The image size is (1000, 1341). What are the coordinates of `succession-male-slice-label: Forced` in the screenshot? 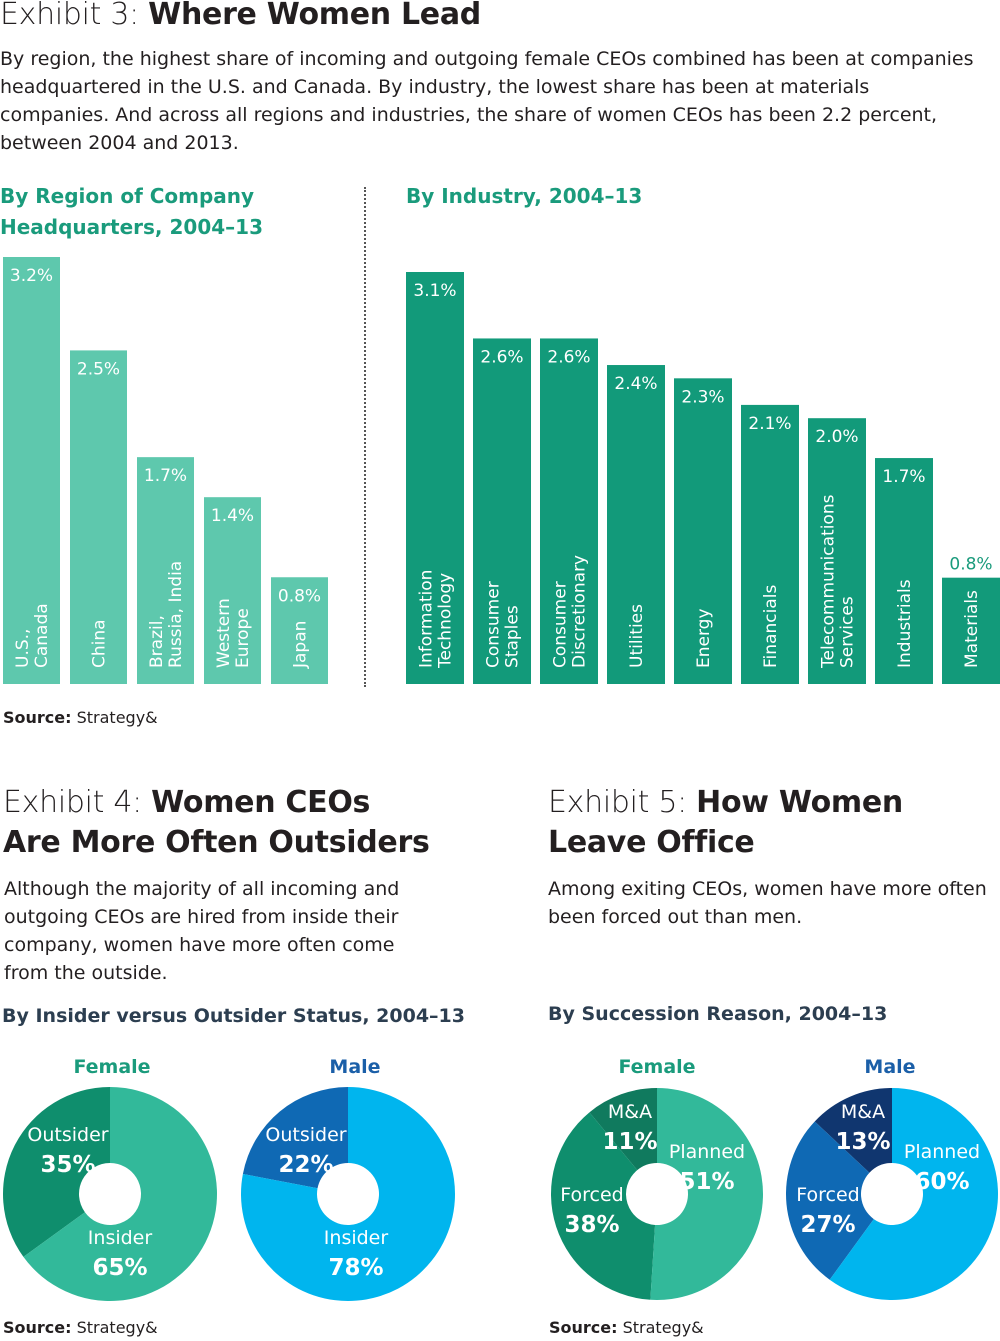 It's located at (827, 1195).